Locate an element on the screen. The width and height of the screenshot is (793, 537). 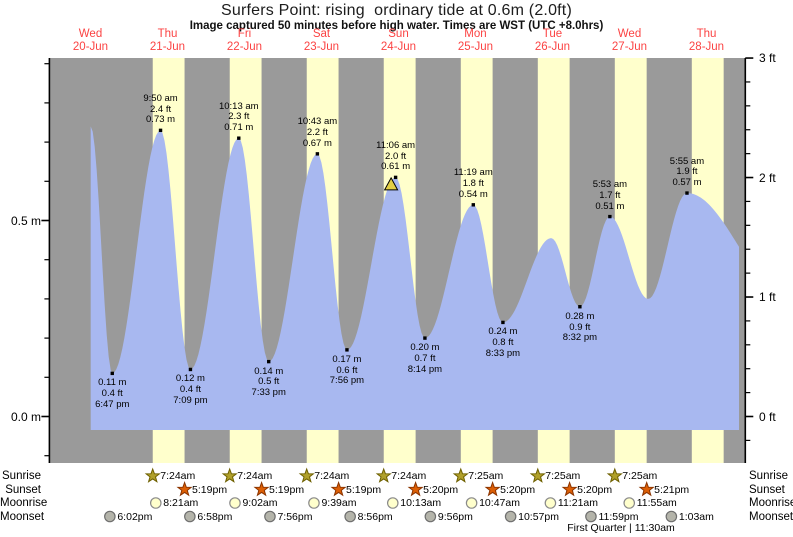
y-axis-right-label: 2 ft is located at coordinates (767, 177).